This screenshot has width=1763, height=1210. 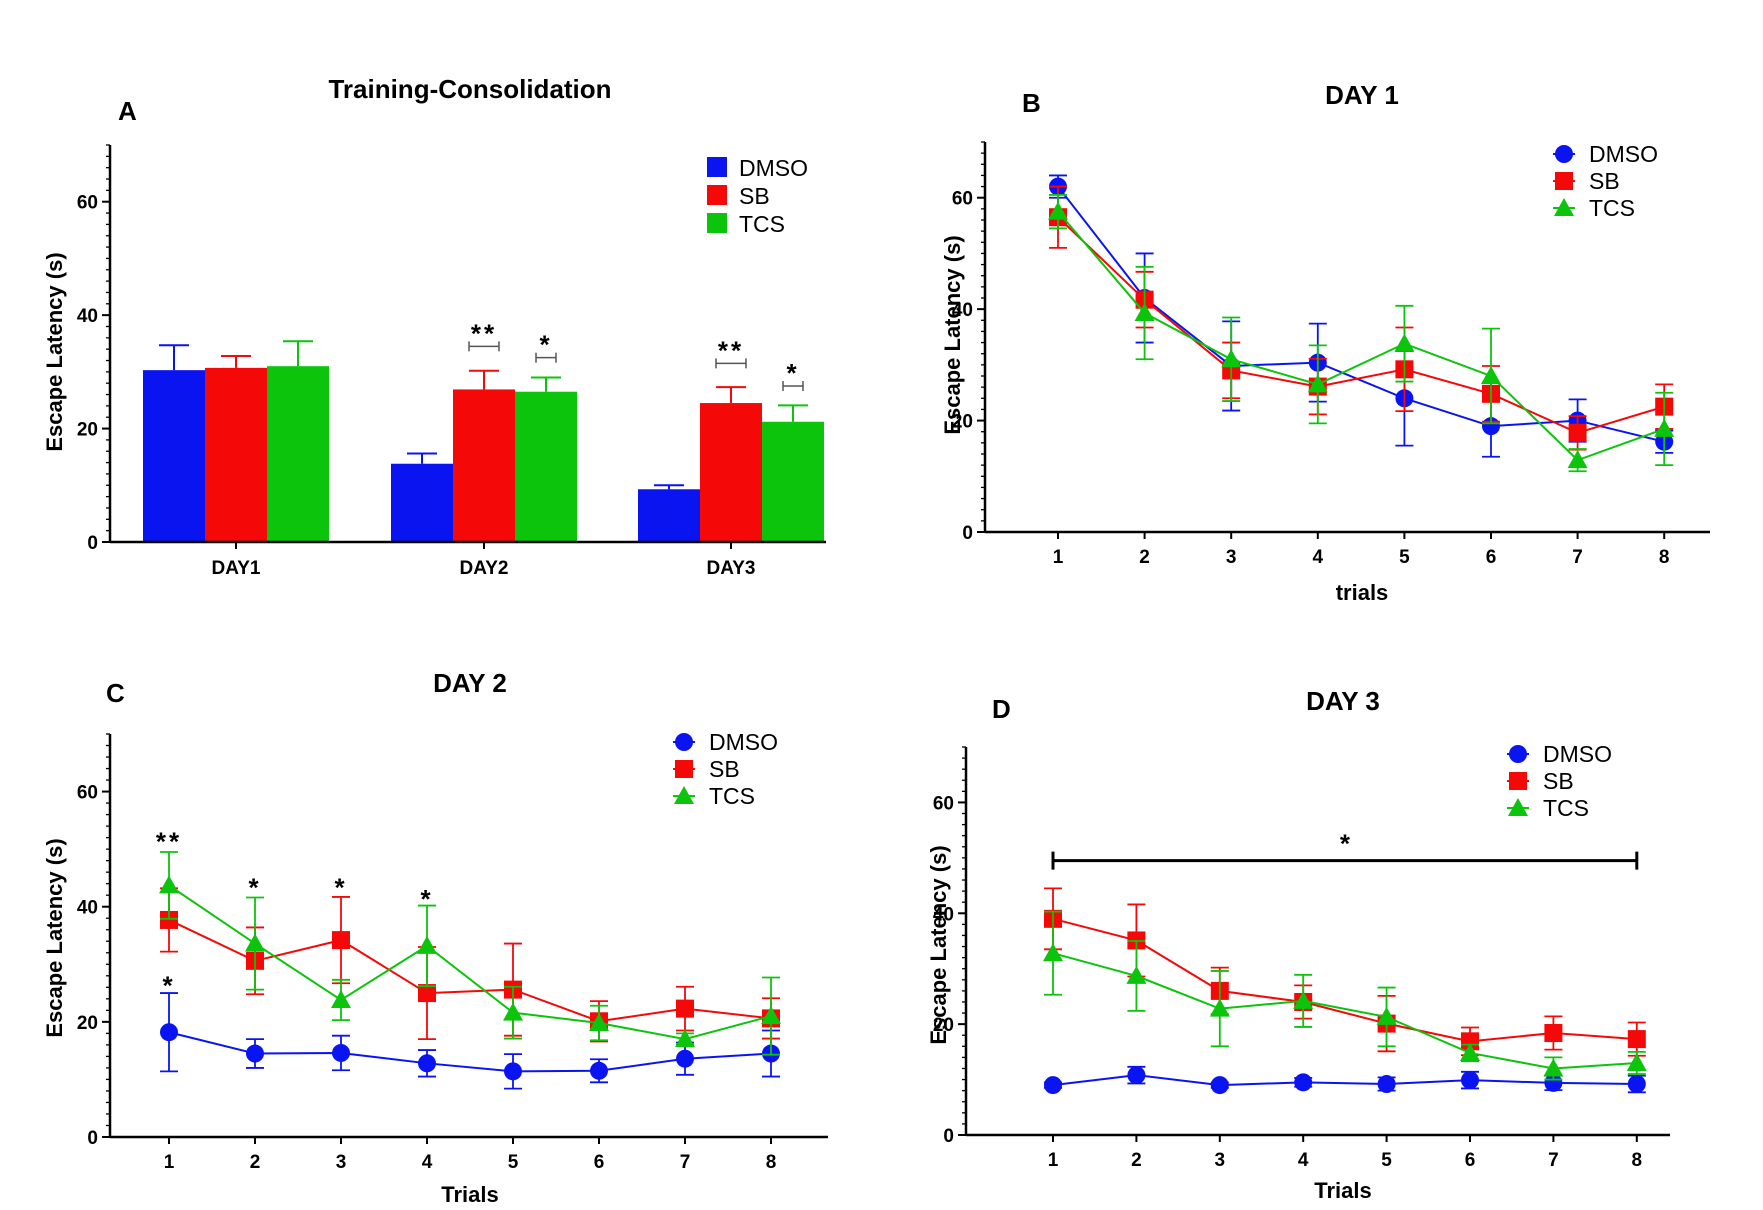 What do you see at coordinates (1664, 557) in the screenshot?
I see `panel-b-xtick-label-8: 8` at bounding box center [1664, 557].